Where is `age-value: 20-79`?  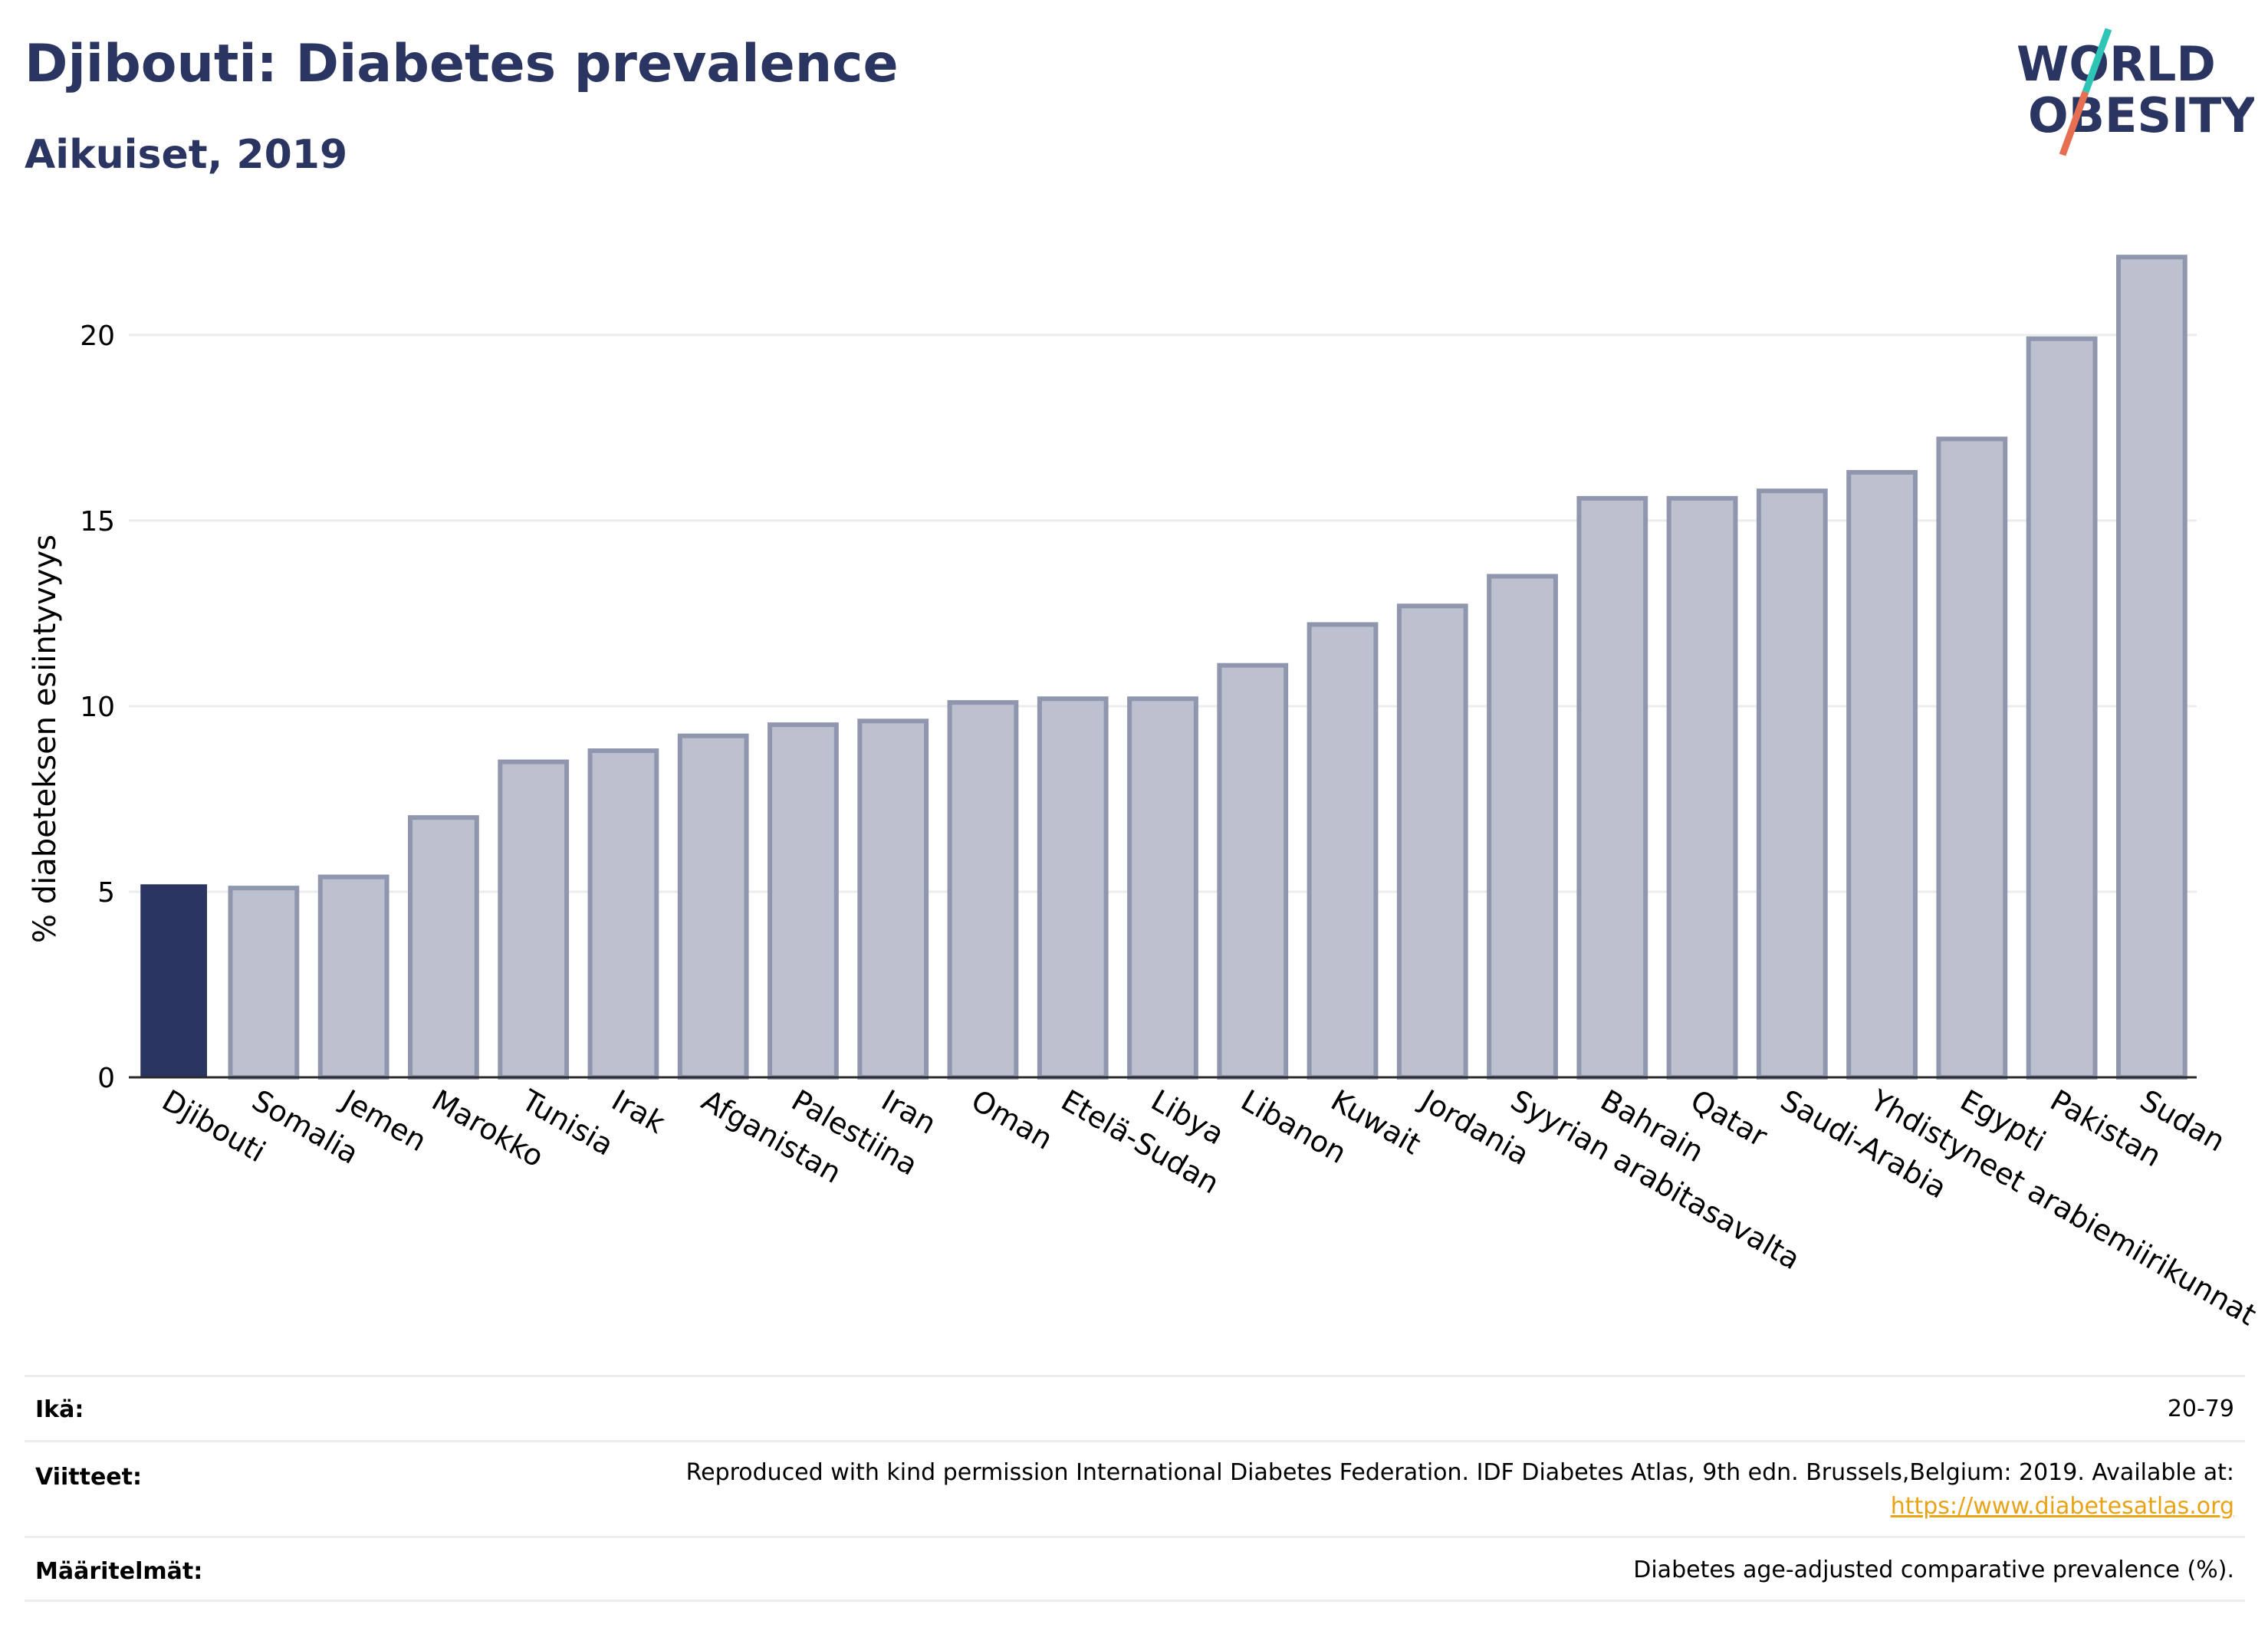
age-value: 20-79 is located at coordinates (2200, 1409).